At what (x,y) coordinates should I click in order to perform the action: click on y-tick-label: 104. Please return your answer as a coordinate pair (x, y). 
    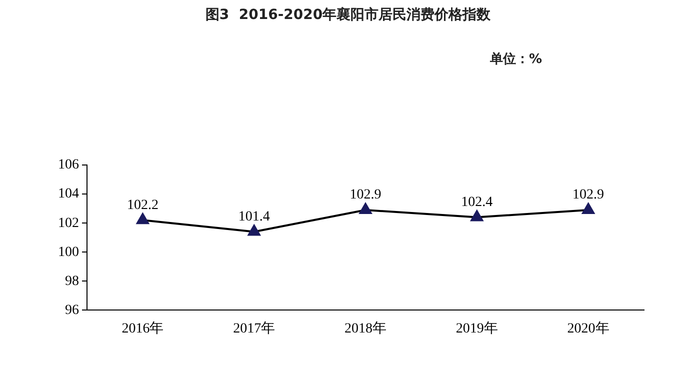
    Looking at the image, I should click on (68, 194).